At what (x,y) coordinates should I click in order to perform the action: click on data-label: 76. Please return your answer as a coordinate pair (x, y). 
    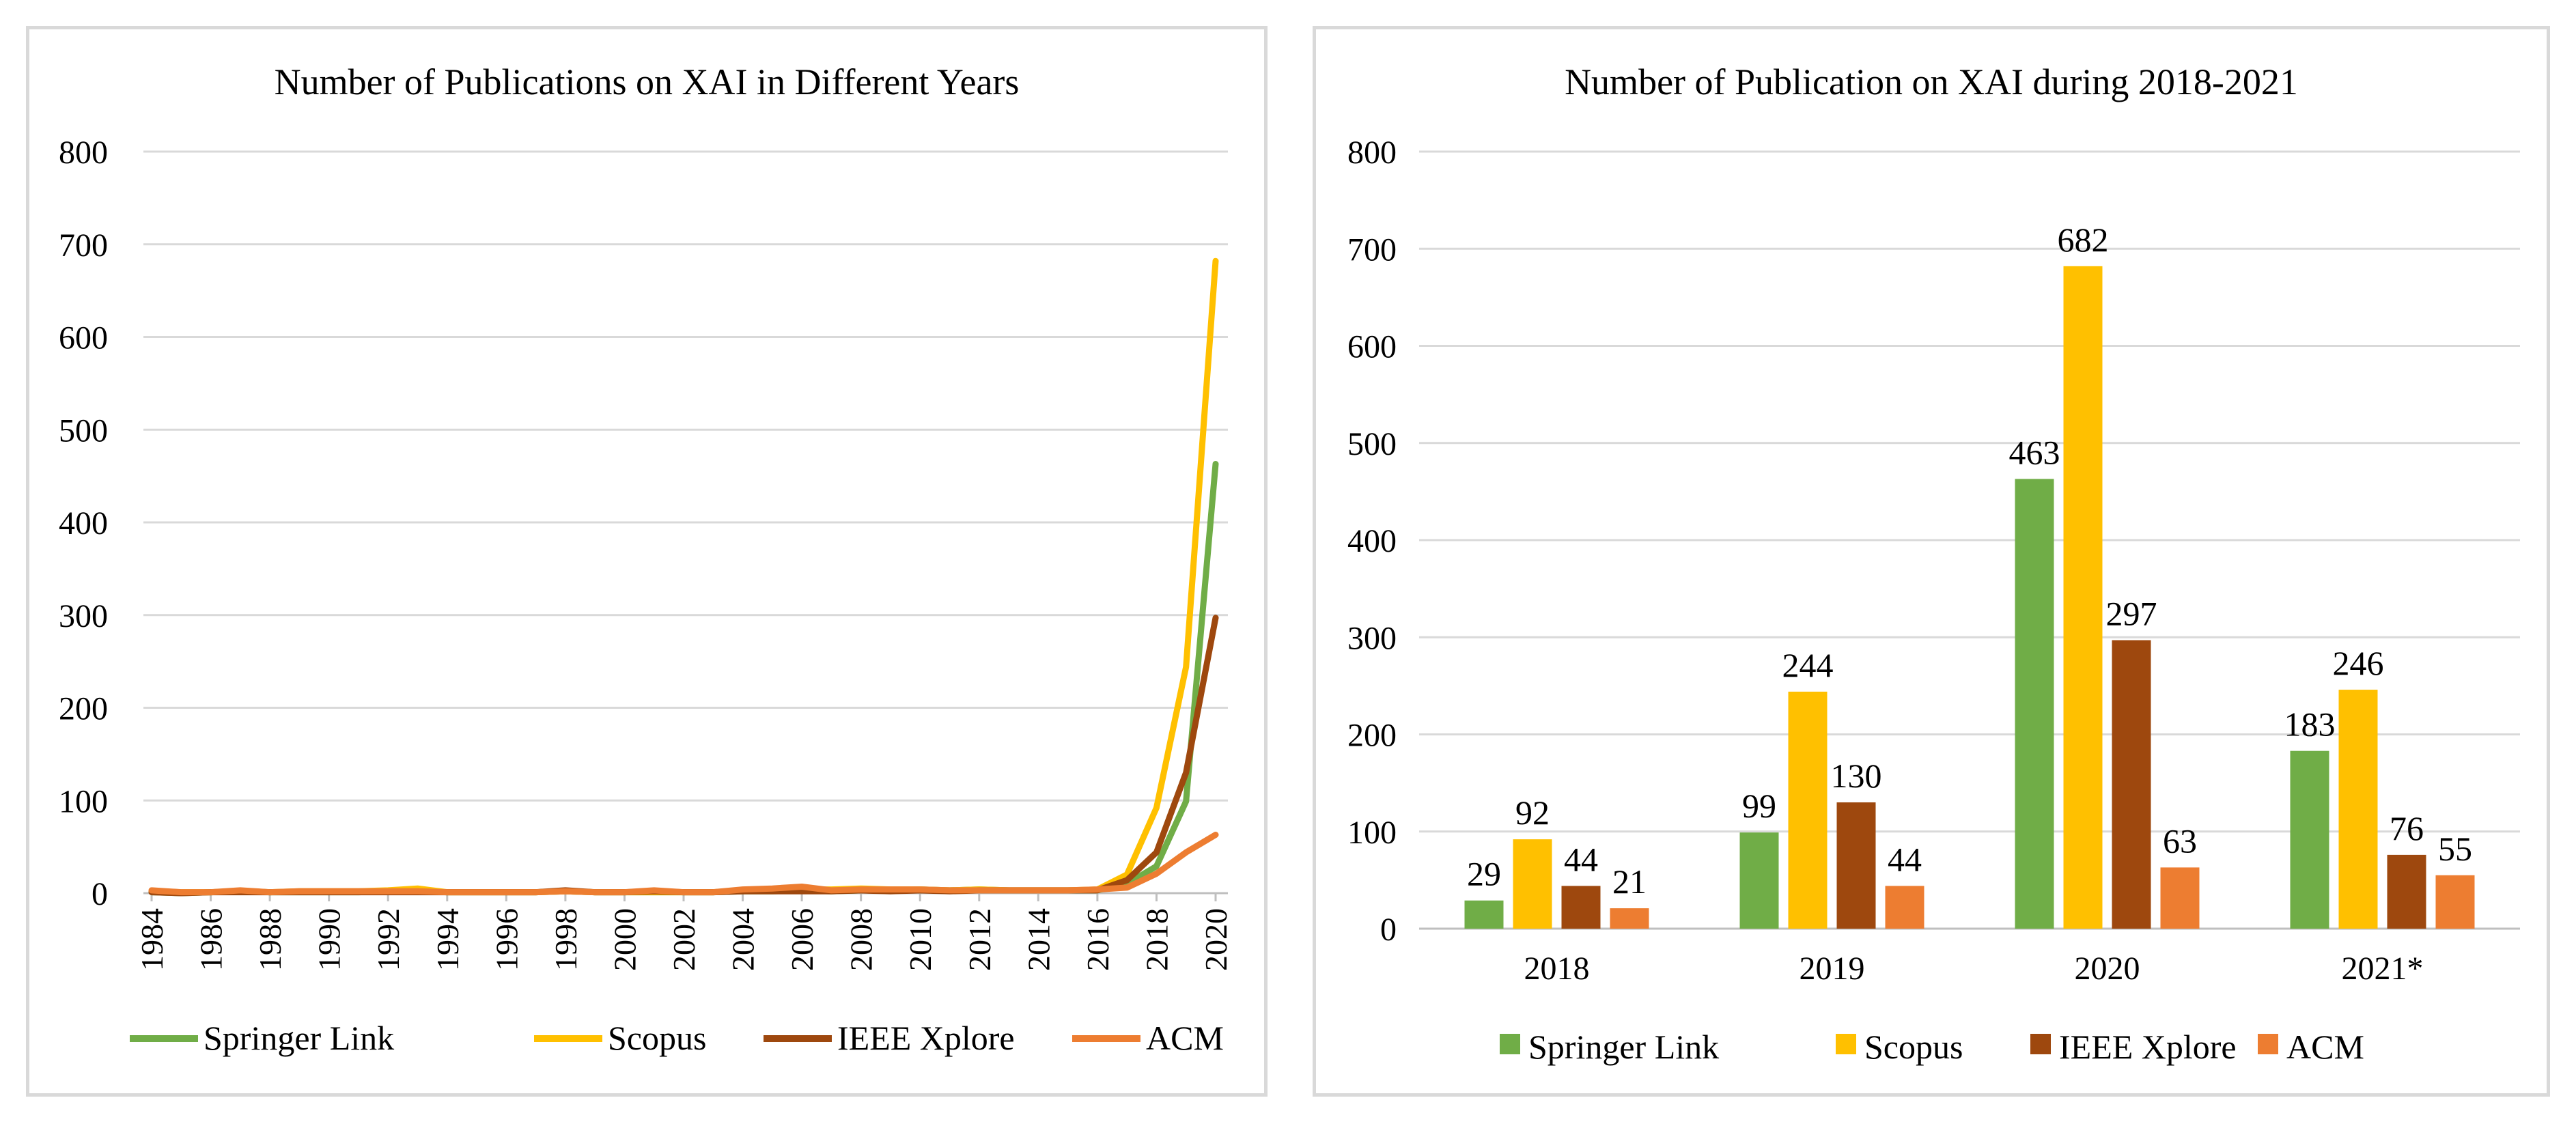
    Looking at the image, I should click on (2407, 828).